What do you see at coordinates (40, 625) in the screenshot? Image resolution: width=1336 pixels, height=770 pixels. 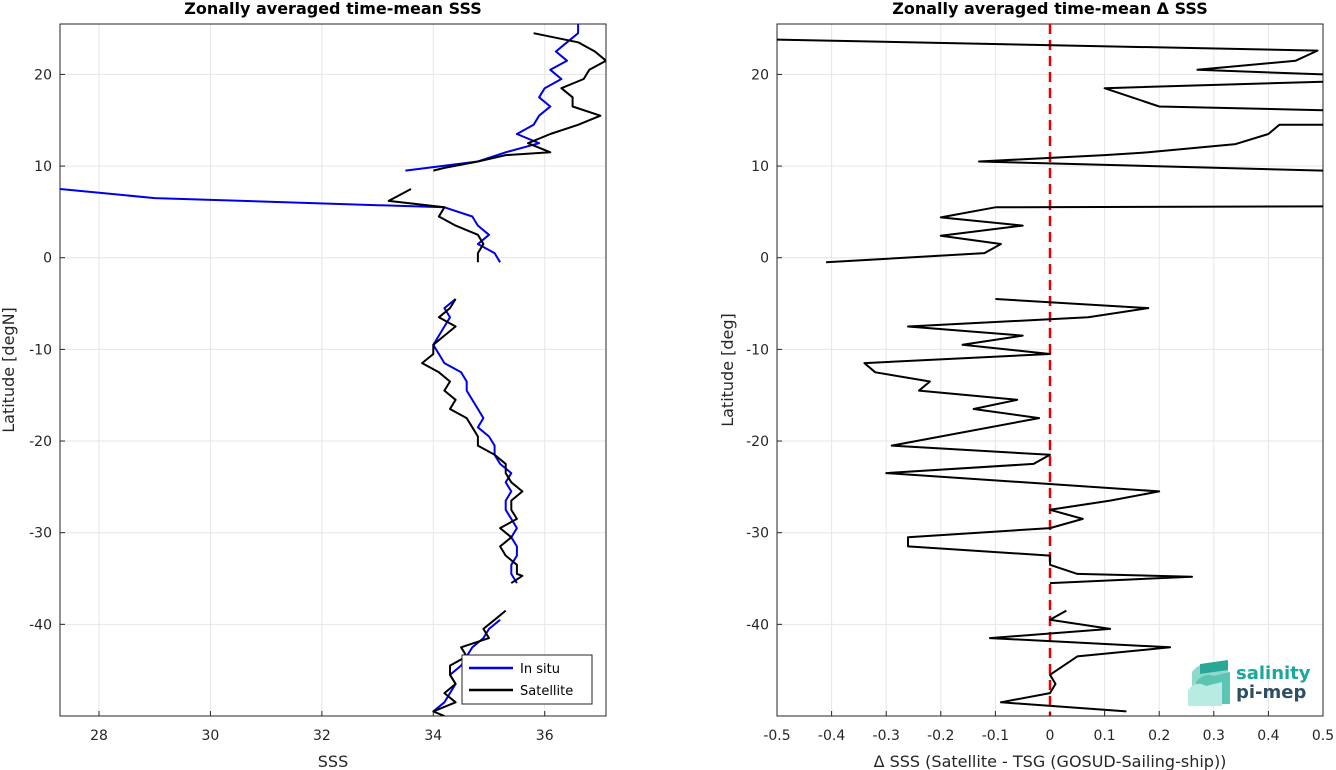 I see `left-y-tick-label: -40` at bounding box center [40, 625].